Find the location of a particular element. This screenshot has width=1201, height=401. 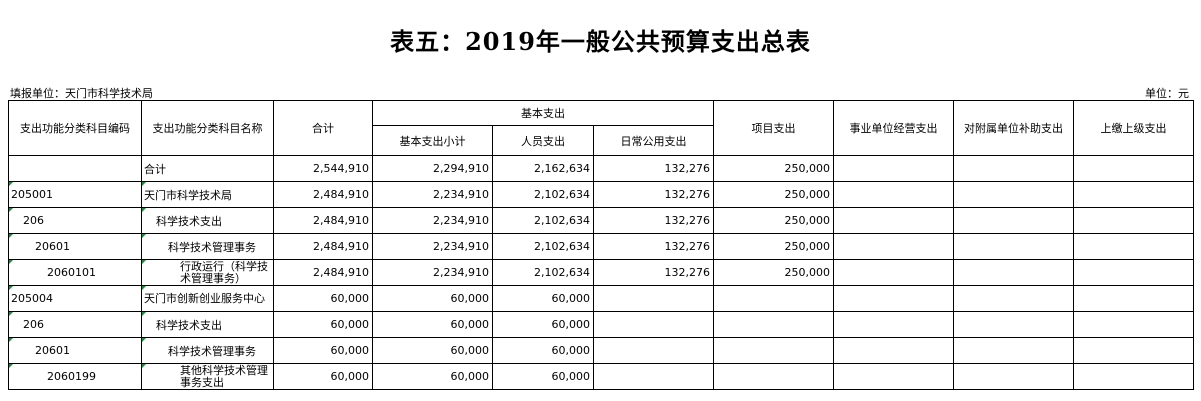

table-row: 205004 天门市创新创业服务中心 60,000 60,000 60,000 is located at coordinates (601, 298).